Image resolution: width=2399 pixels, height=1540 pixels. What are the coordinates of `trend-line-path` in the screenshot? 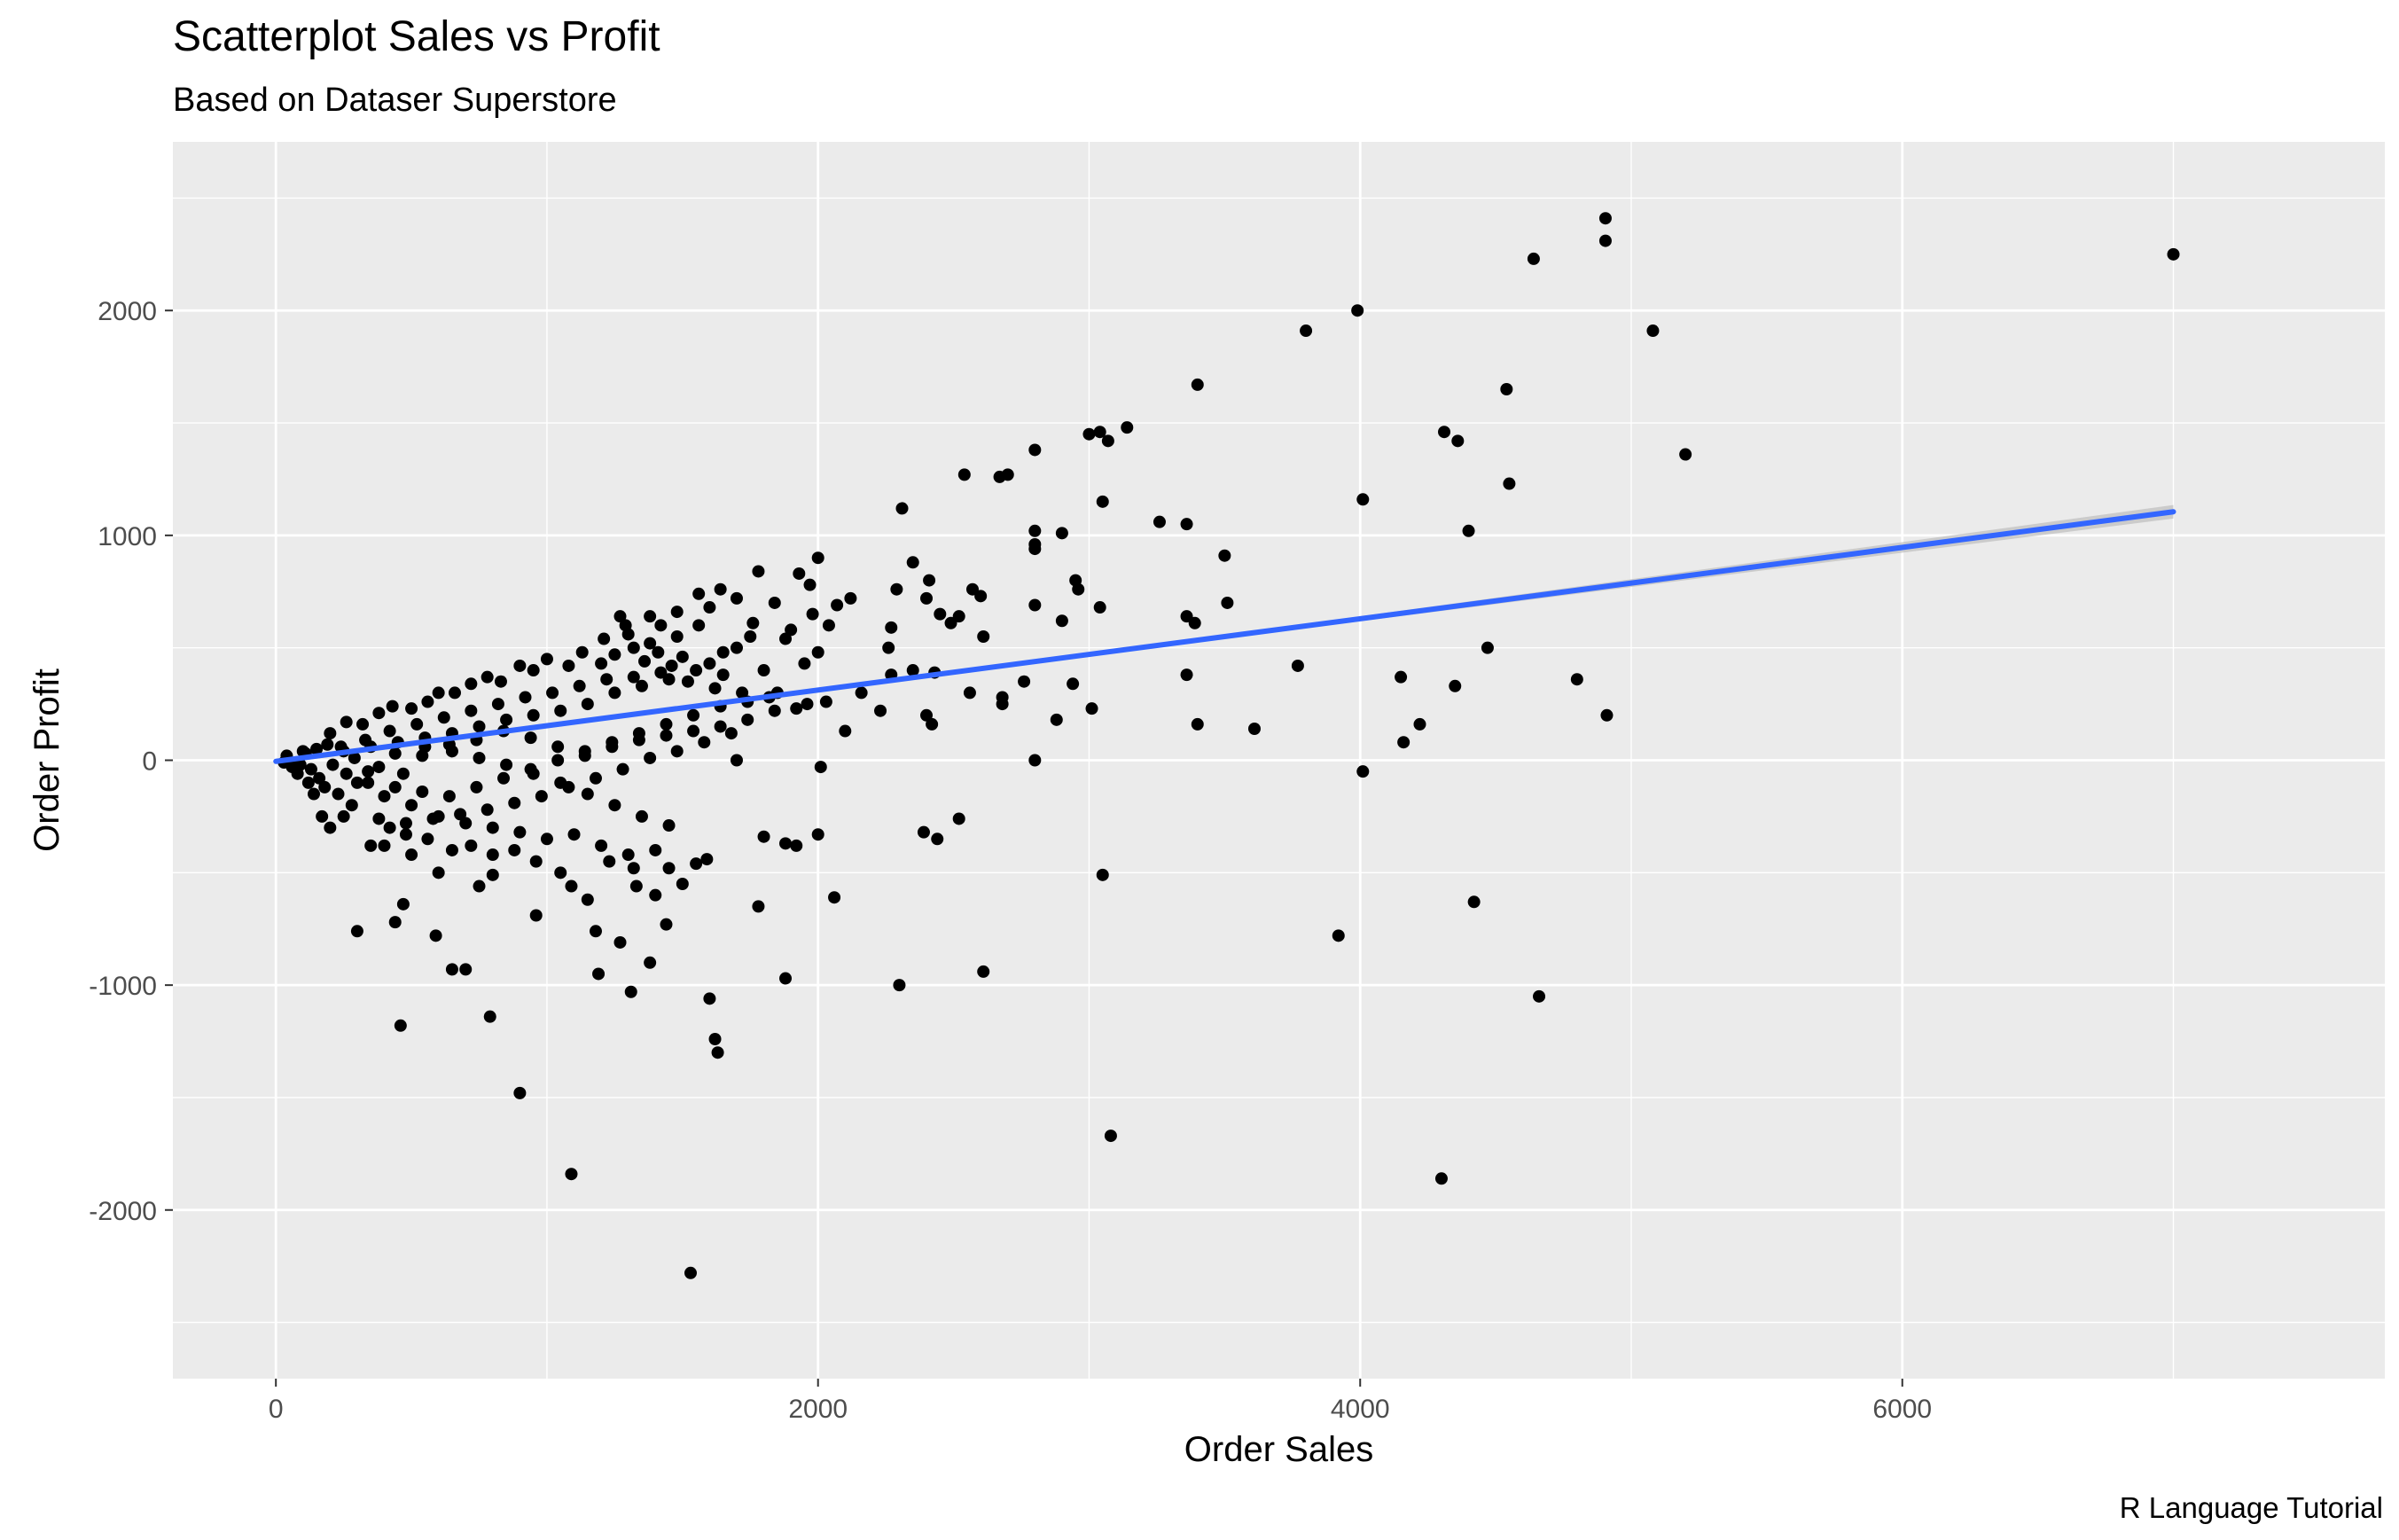 It's located at (1224, 636).